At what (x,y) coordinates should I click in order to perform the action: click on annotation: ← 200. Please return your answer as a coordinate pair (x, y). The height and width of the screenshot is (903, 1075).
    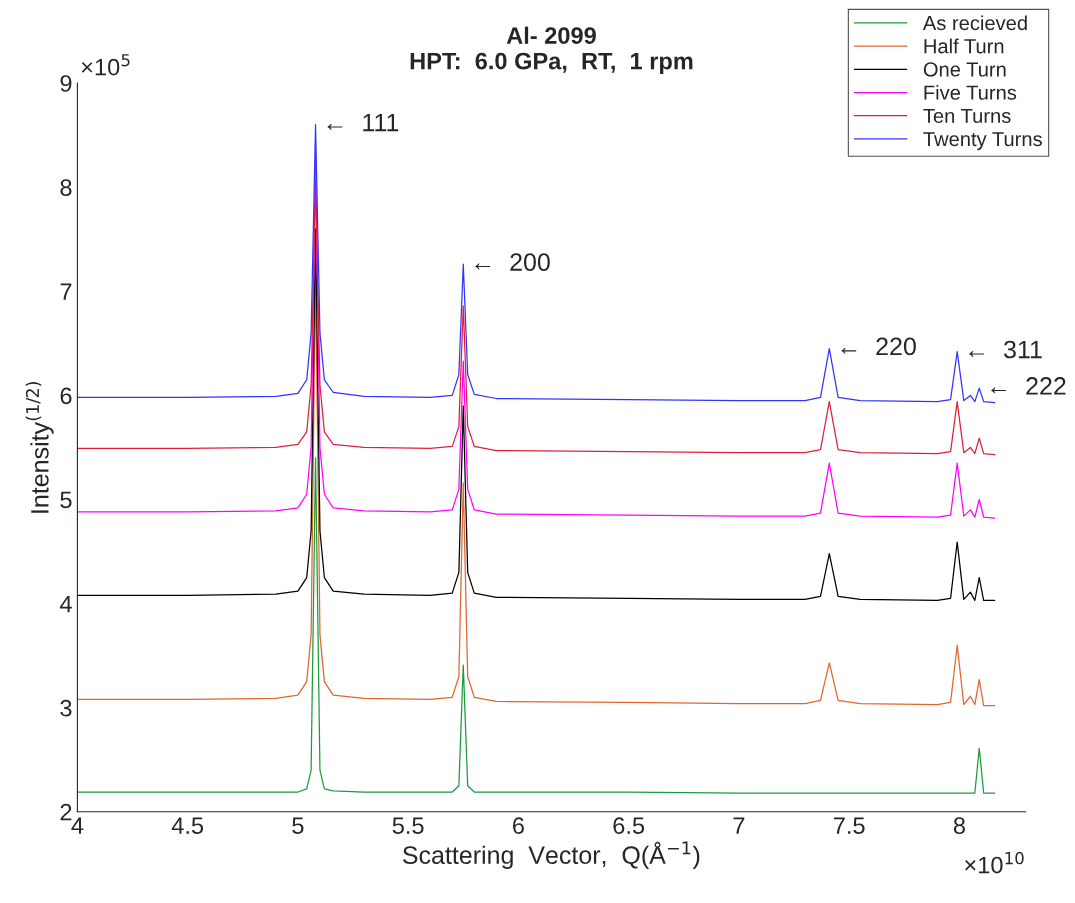
    Looking at the image, I should click on (512, 262).